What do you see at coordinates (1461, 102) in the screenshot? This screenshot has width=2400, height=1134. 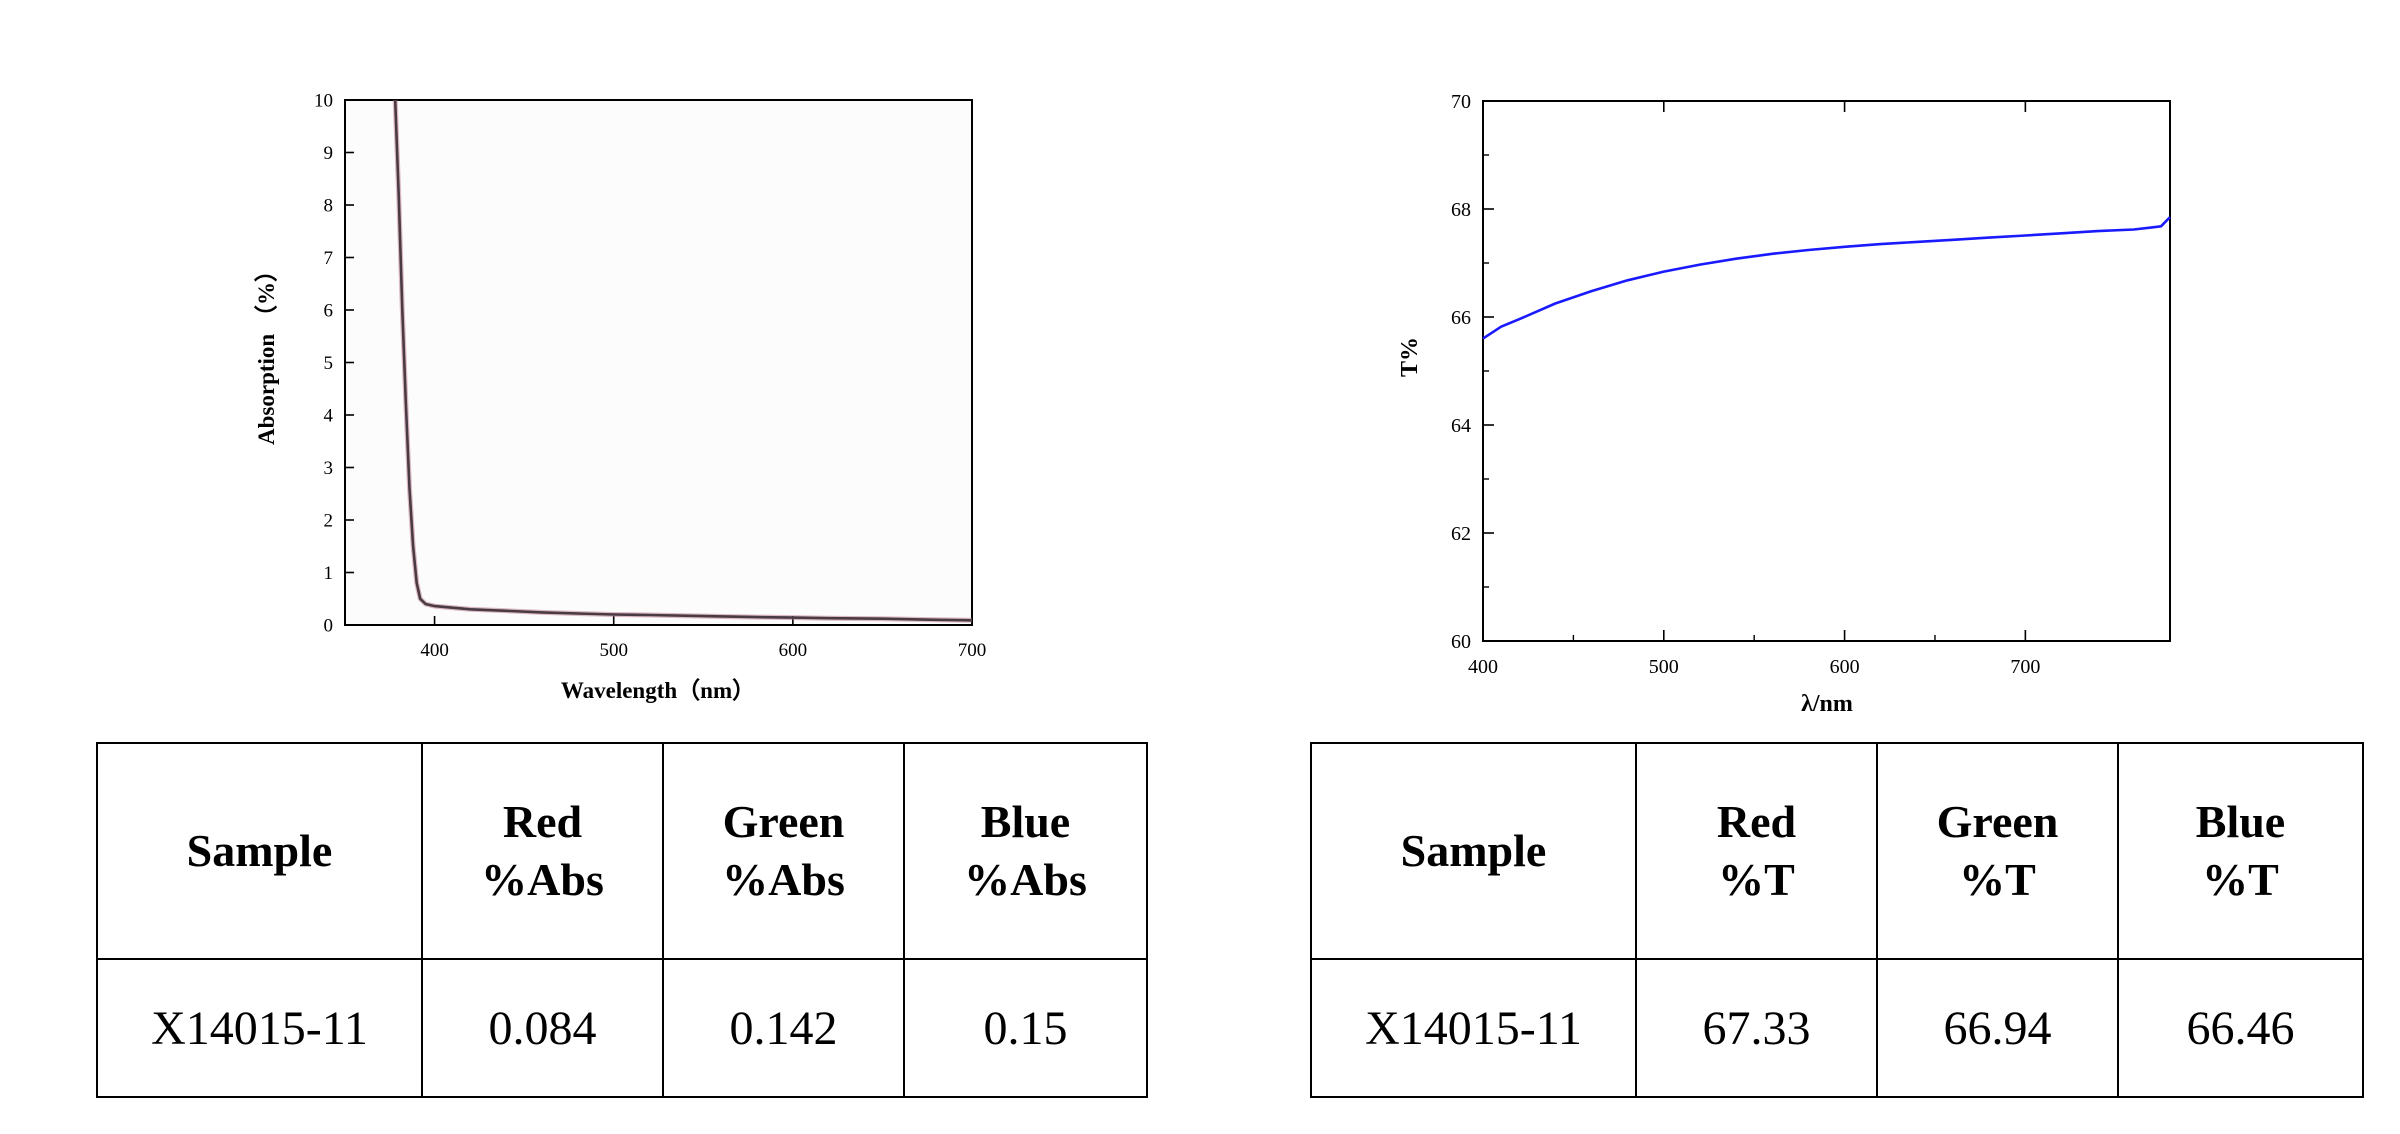 I see `transmittance-y-tick-label: 70` at bounding box center [1461, 102].